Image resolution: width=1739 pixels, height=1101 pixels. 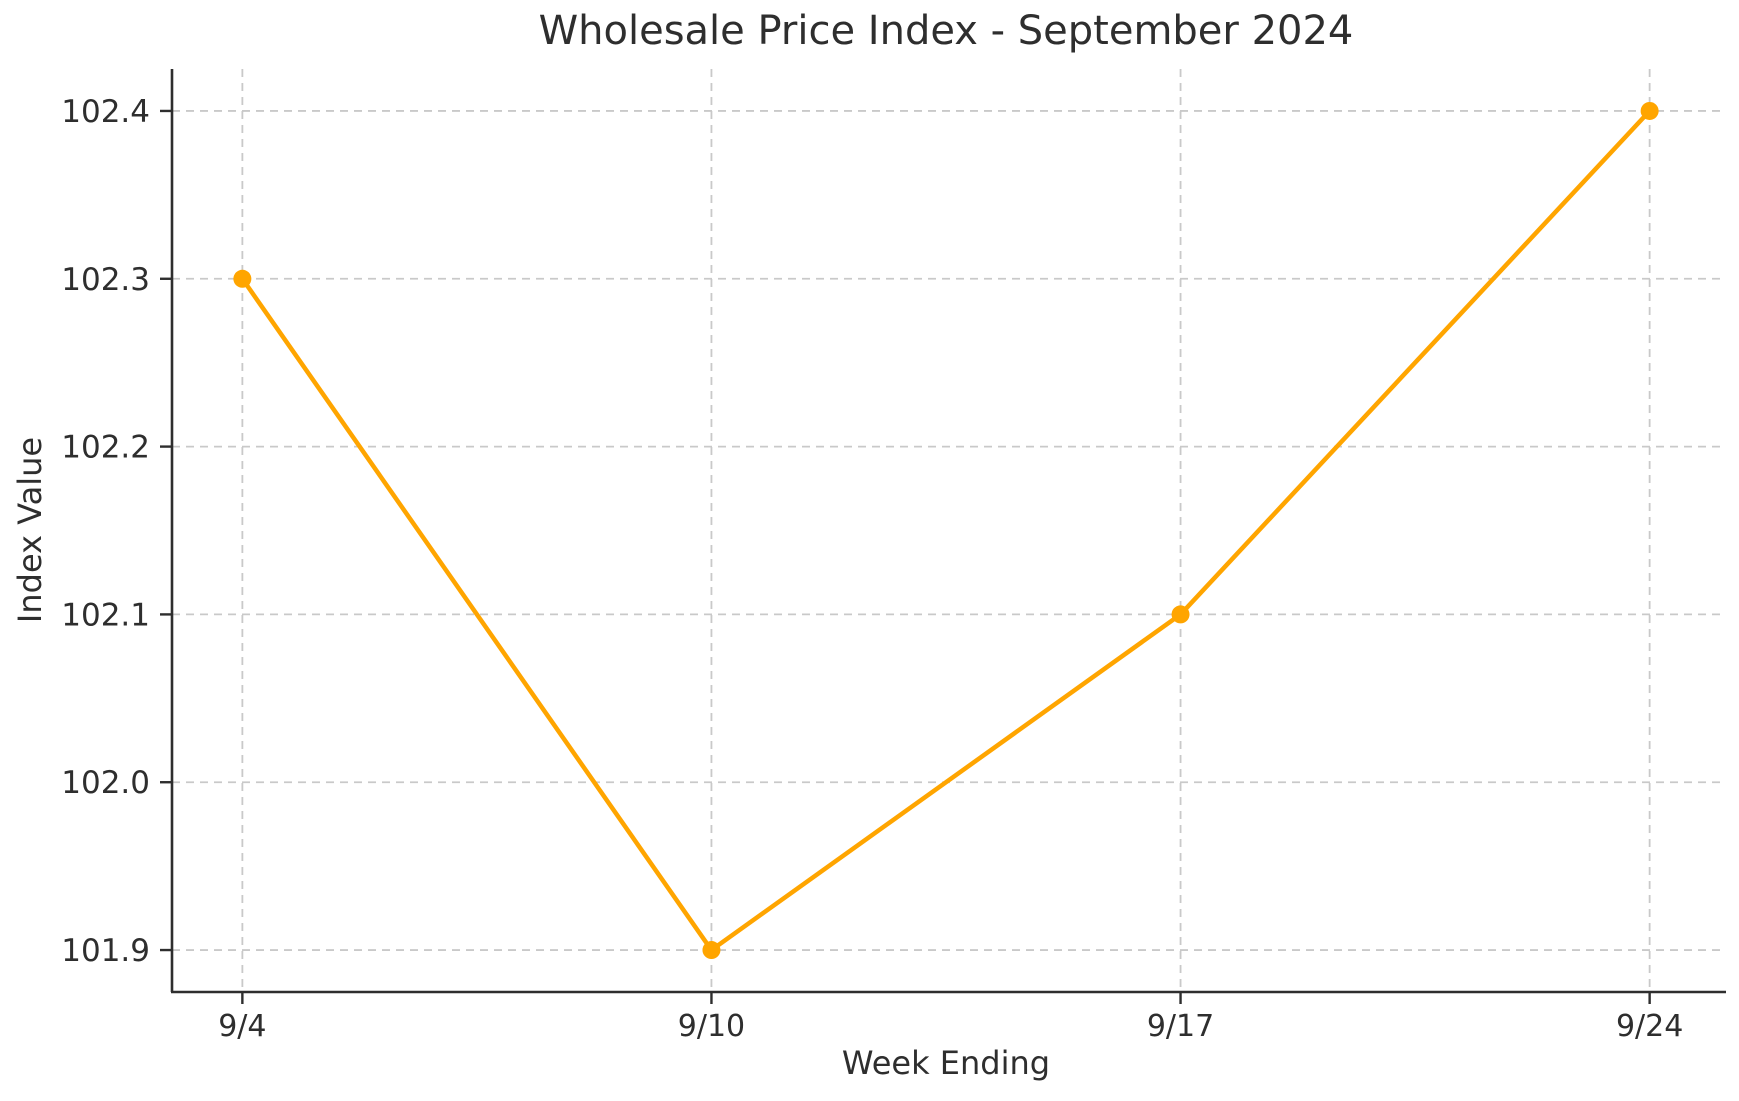 I want to click on y-tick-label: 102.1, so click(x=105, y=615).